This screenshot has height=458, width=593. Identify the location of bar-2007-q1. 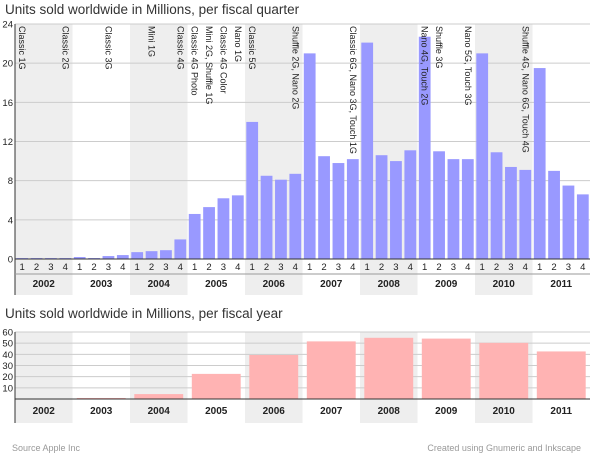
(309, 156).